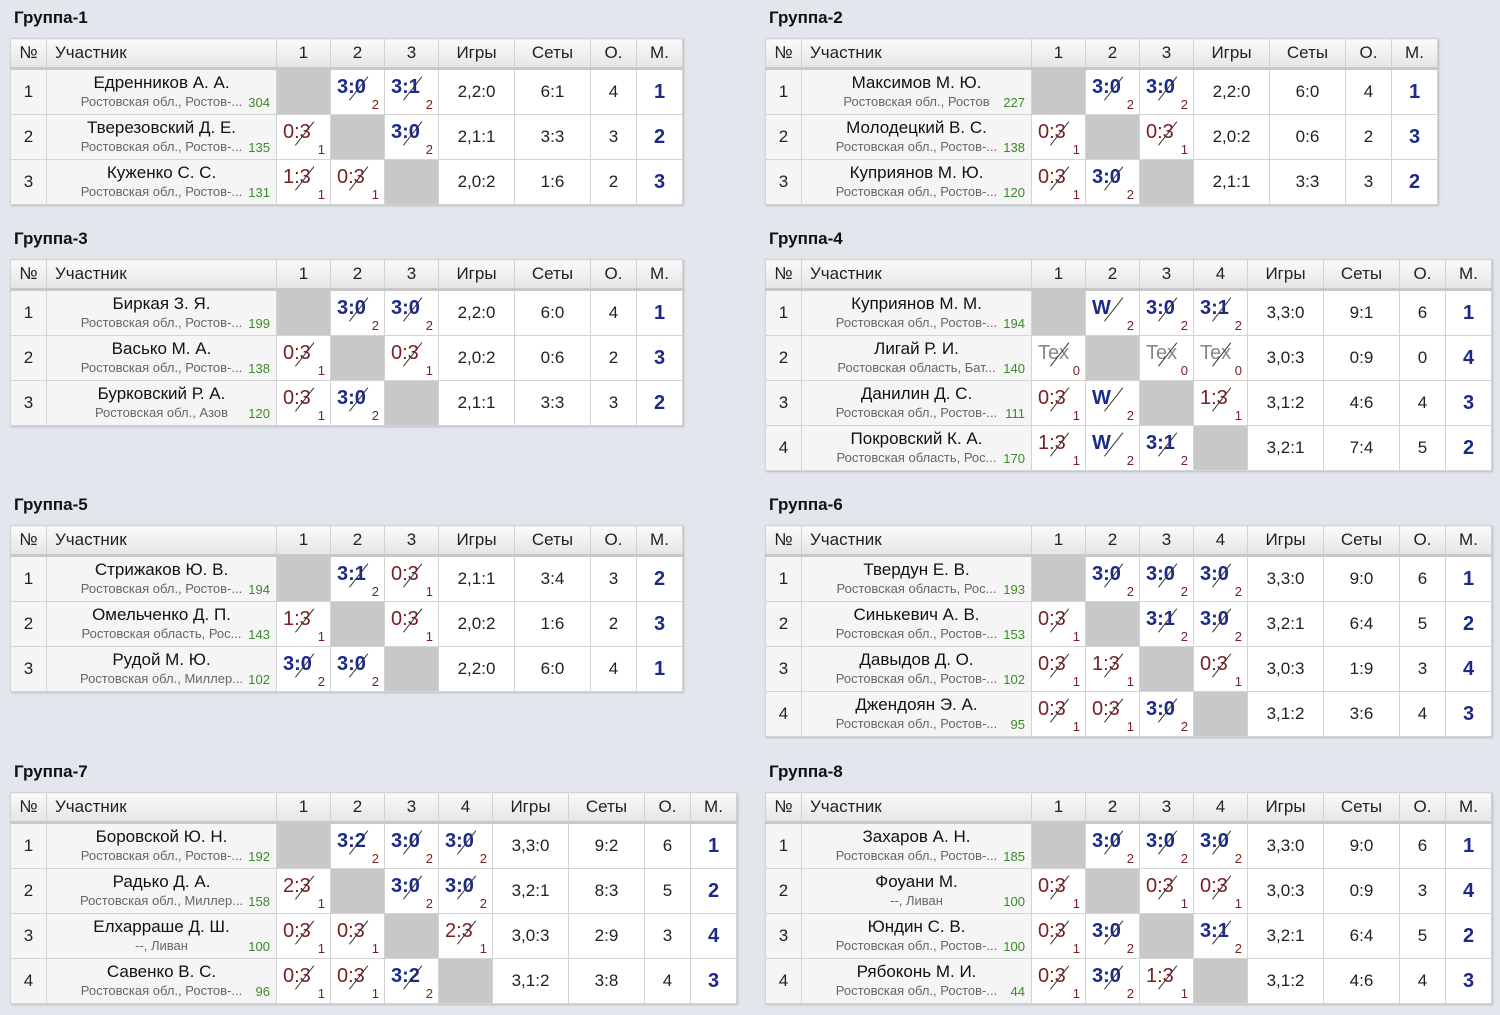 The image size is (1500, 1015). I want to click on participant-cell: Лигай Р. И. Ростовская область, Бат... 140, so click(916, 358).